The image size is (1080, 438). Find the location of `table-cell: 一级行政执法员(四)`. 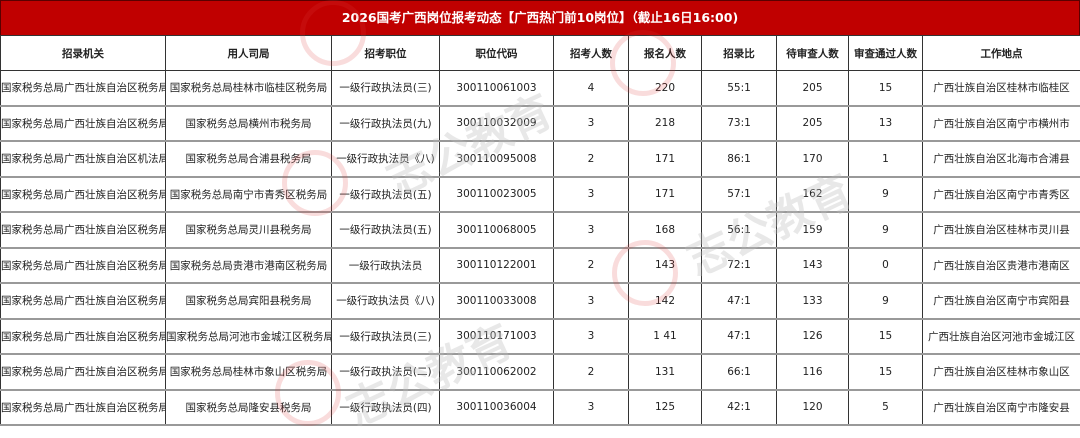

table-cell: 一级行政执法员(四) is located at coordinates (386, 408).